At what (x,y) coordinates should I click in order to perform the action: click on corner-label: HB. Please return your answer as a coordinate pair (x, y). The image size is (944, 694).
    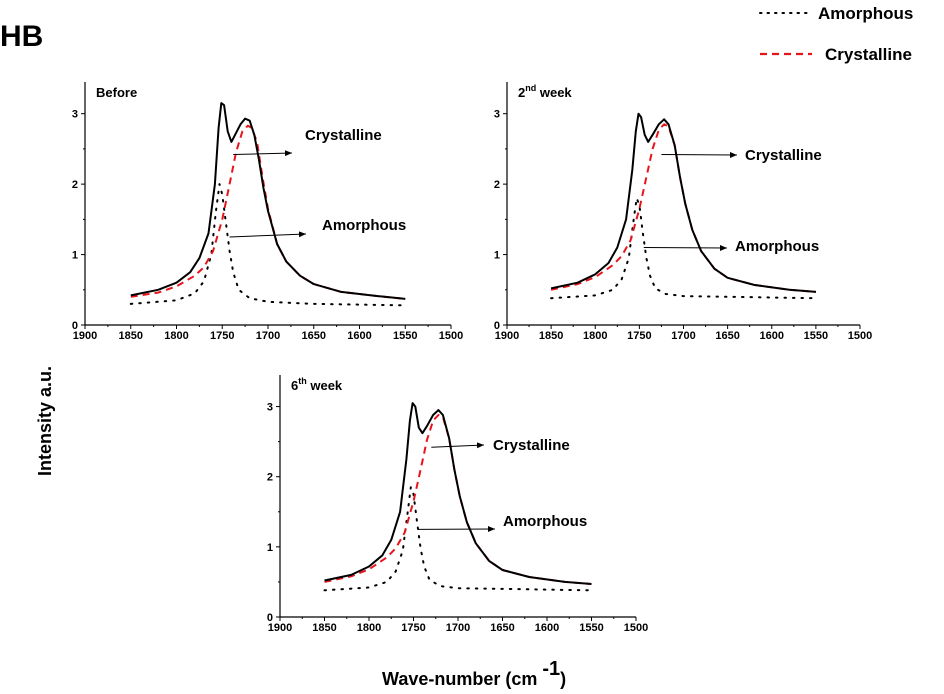
    Looking at the image, I should click on (21, 36).